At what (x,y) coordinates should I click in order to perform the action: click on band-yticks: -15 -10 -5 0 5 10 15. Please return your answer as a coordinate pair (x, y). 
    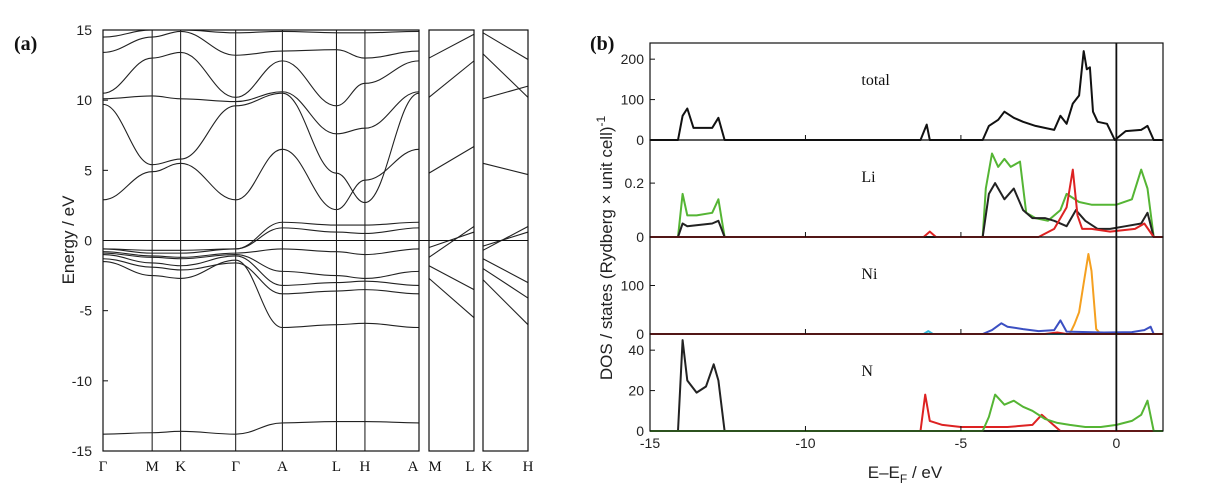
    Looking at the image, I should click on (90, 240).